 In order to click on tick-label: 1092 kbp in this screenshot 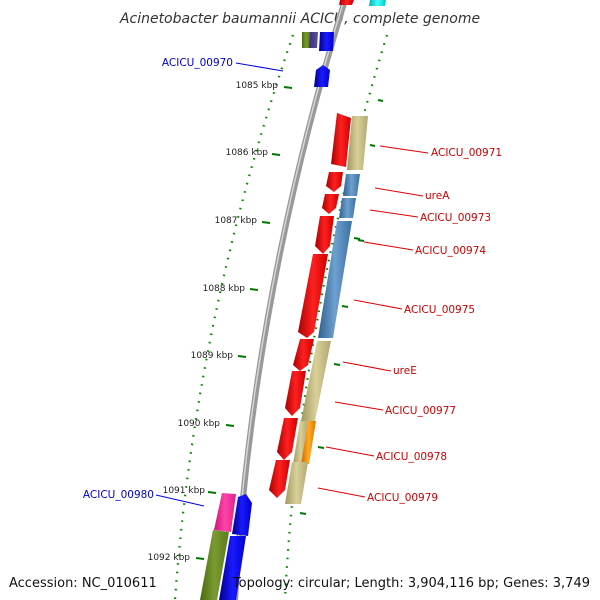, I will do `click(169, 558)`.